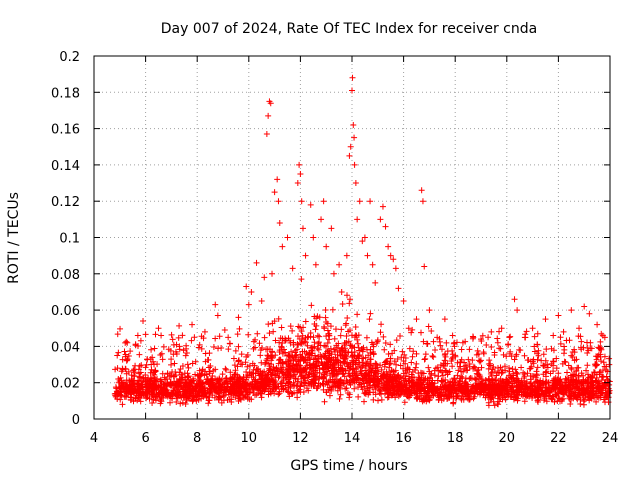 The image size is (640, 480). What do you see at coordinates (65, 347) in the screenshot?
I see `y-tick-label: 0.04` at bounding box center [65, 347].